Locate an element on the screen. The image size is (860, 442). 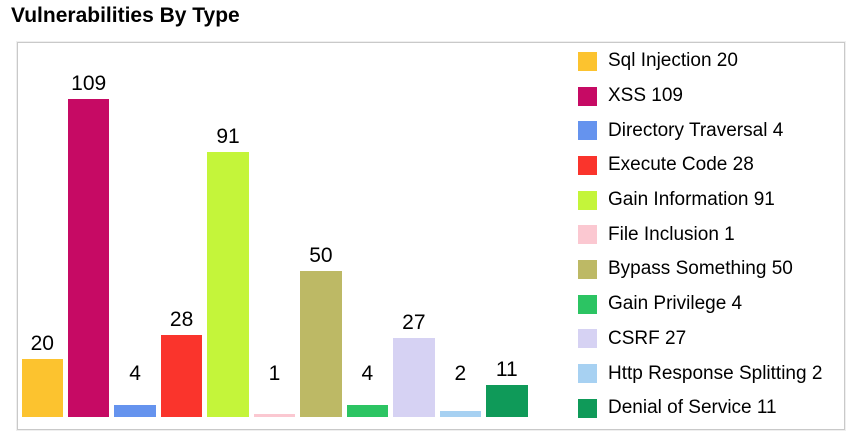
bar-xss is located at coordinates (88, 258).